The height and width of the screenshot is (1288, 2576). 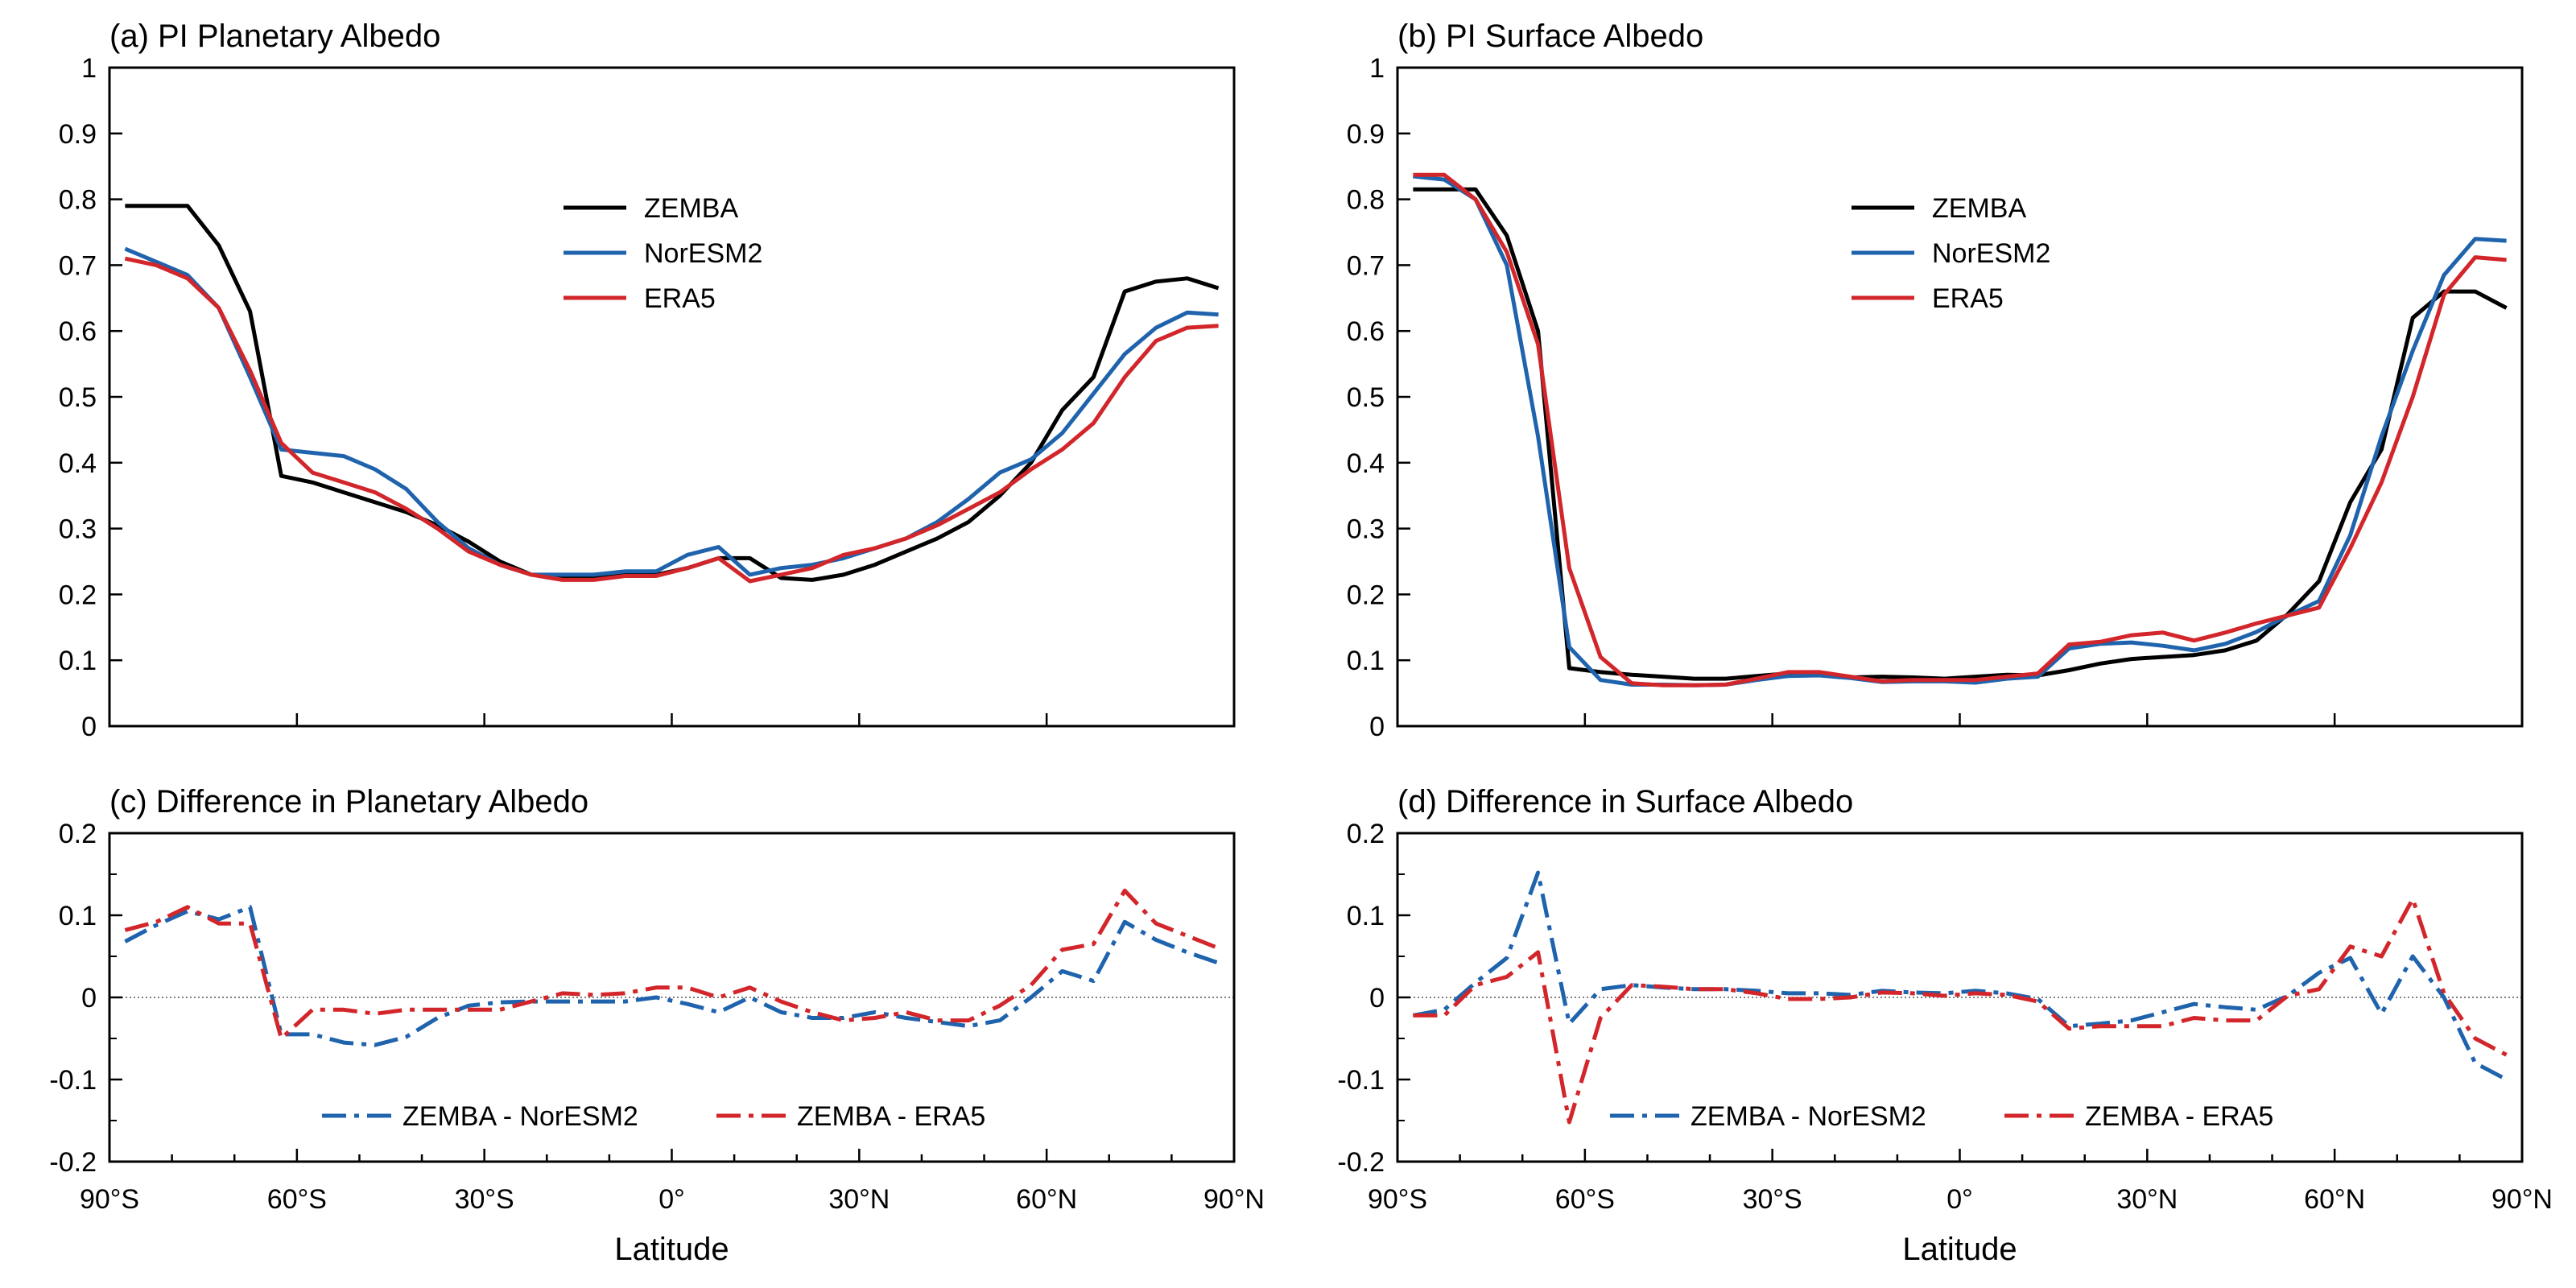 I want to click on panel-a-title: (a) PI Planetary Albedo, so click(x=274, y=36).